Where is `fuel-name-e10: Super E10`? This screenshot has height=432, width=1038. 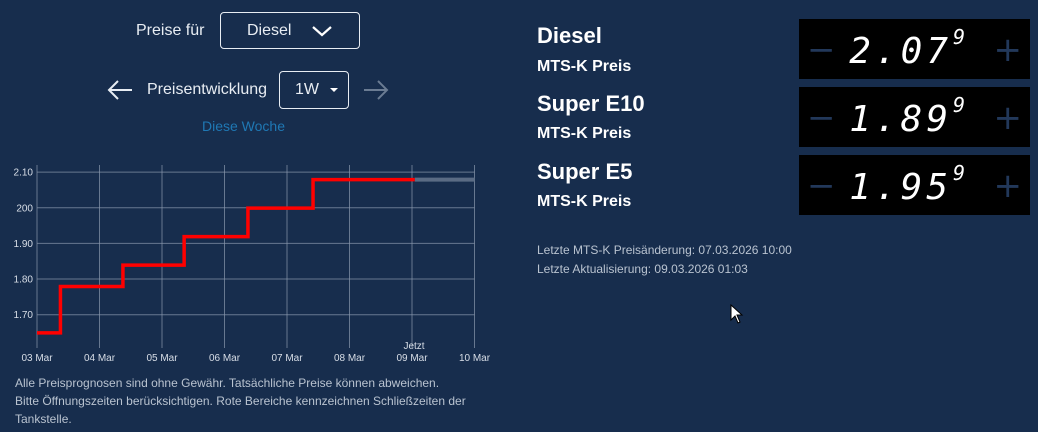 fuel-name-e10: Super E10 is located at coordinates (591, 103).